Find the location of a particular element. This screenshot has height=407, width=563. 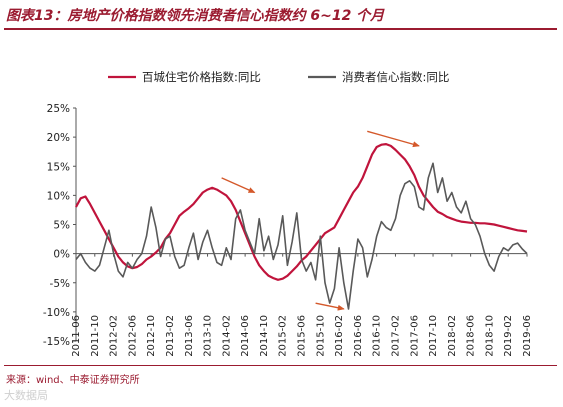

legend-label-2: 消费者信心指数:同比 is located at coordinates (395, 77).